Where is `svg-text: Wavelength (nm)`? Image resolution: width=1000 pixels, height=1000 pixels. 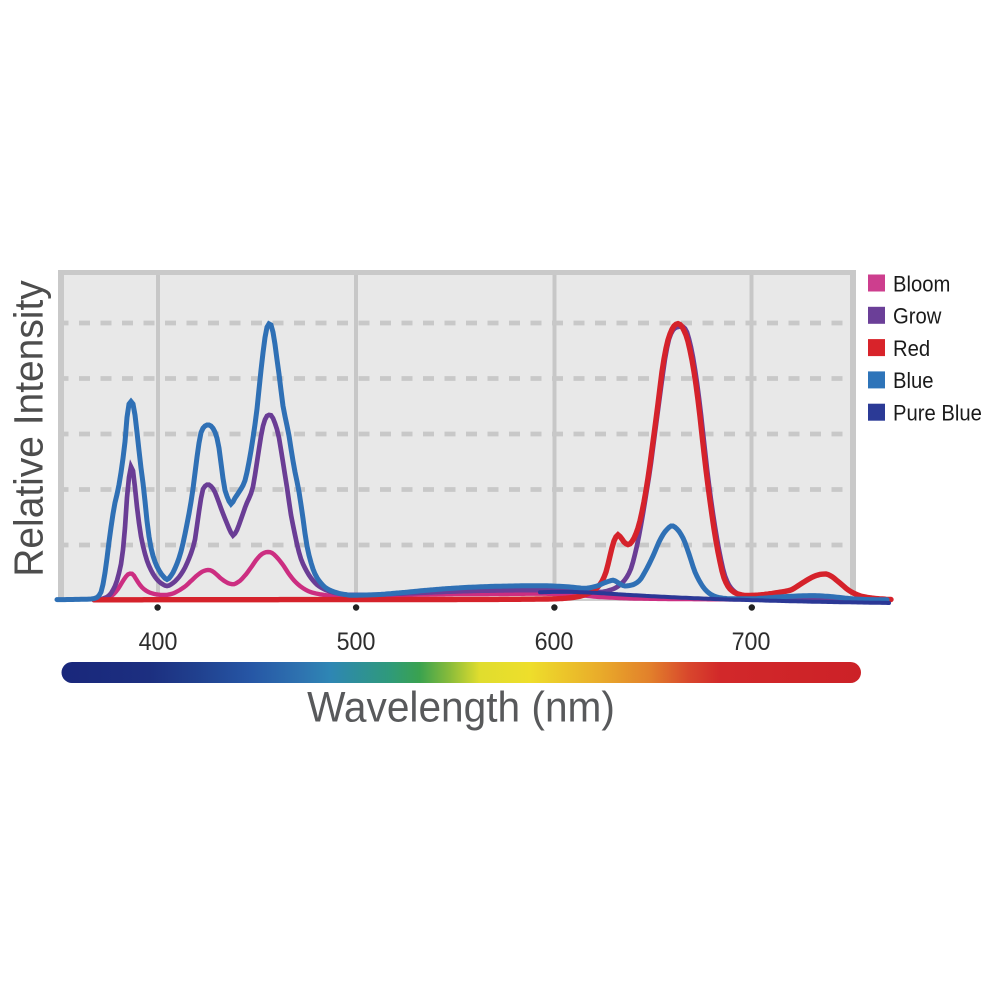
svg-text: Wavelength (nm) is located at coordinates (461, 706).